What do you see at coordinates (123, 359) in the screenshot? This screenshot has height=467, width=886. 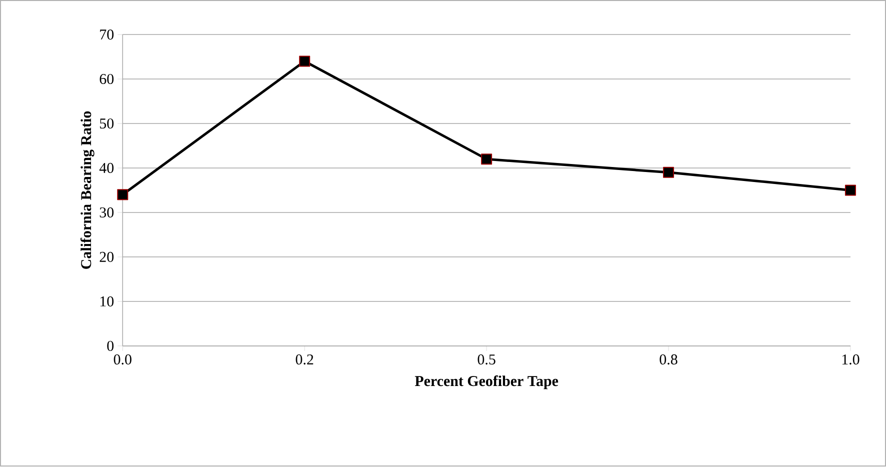 I see `x-tick-label: 0.0` at bounding box center [123, 359].